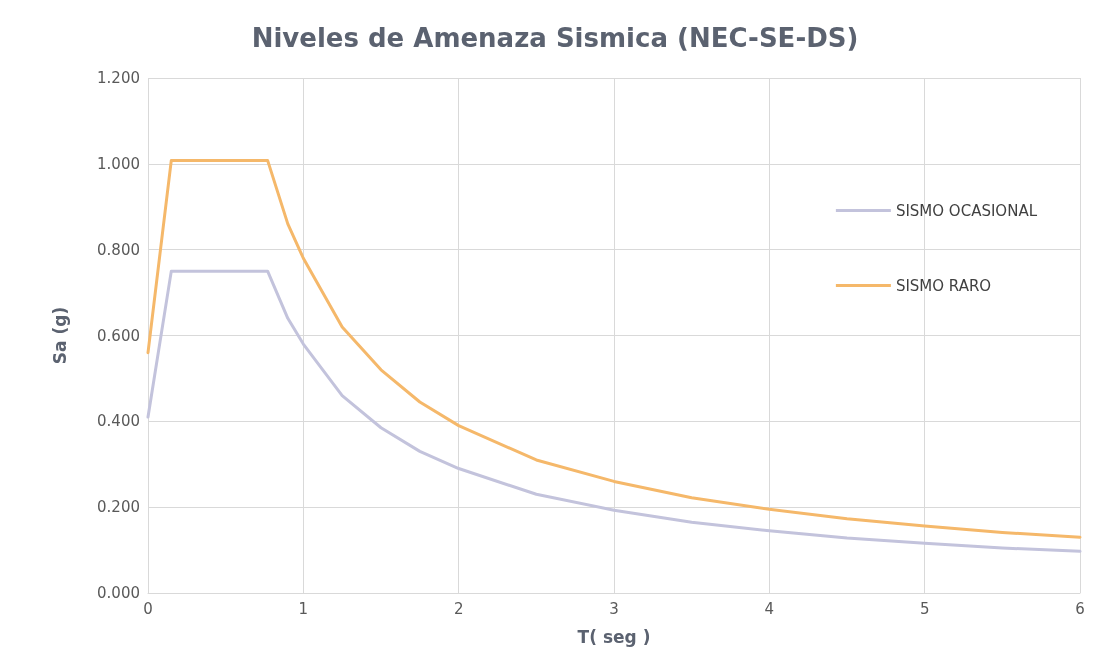 This screenshot has height=668, width=1110. I want to click on y-axis-title: Sa (g), so click(59, 335).